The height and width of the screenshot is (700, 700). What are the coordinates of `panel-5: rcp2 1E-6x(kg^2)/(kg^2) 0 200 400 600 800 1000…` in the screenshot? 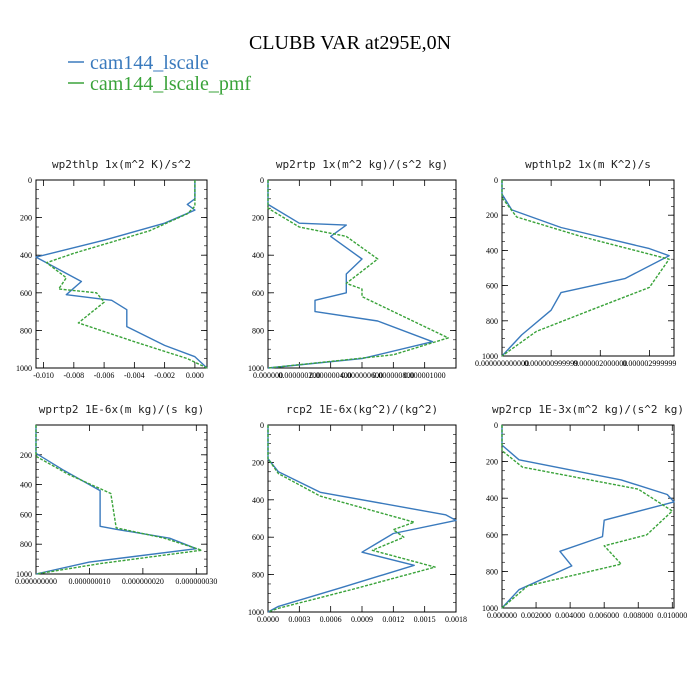 It's located at (357, 513).